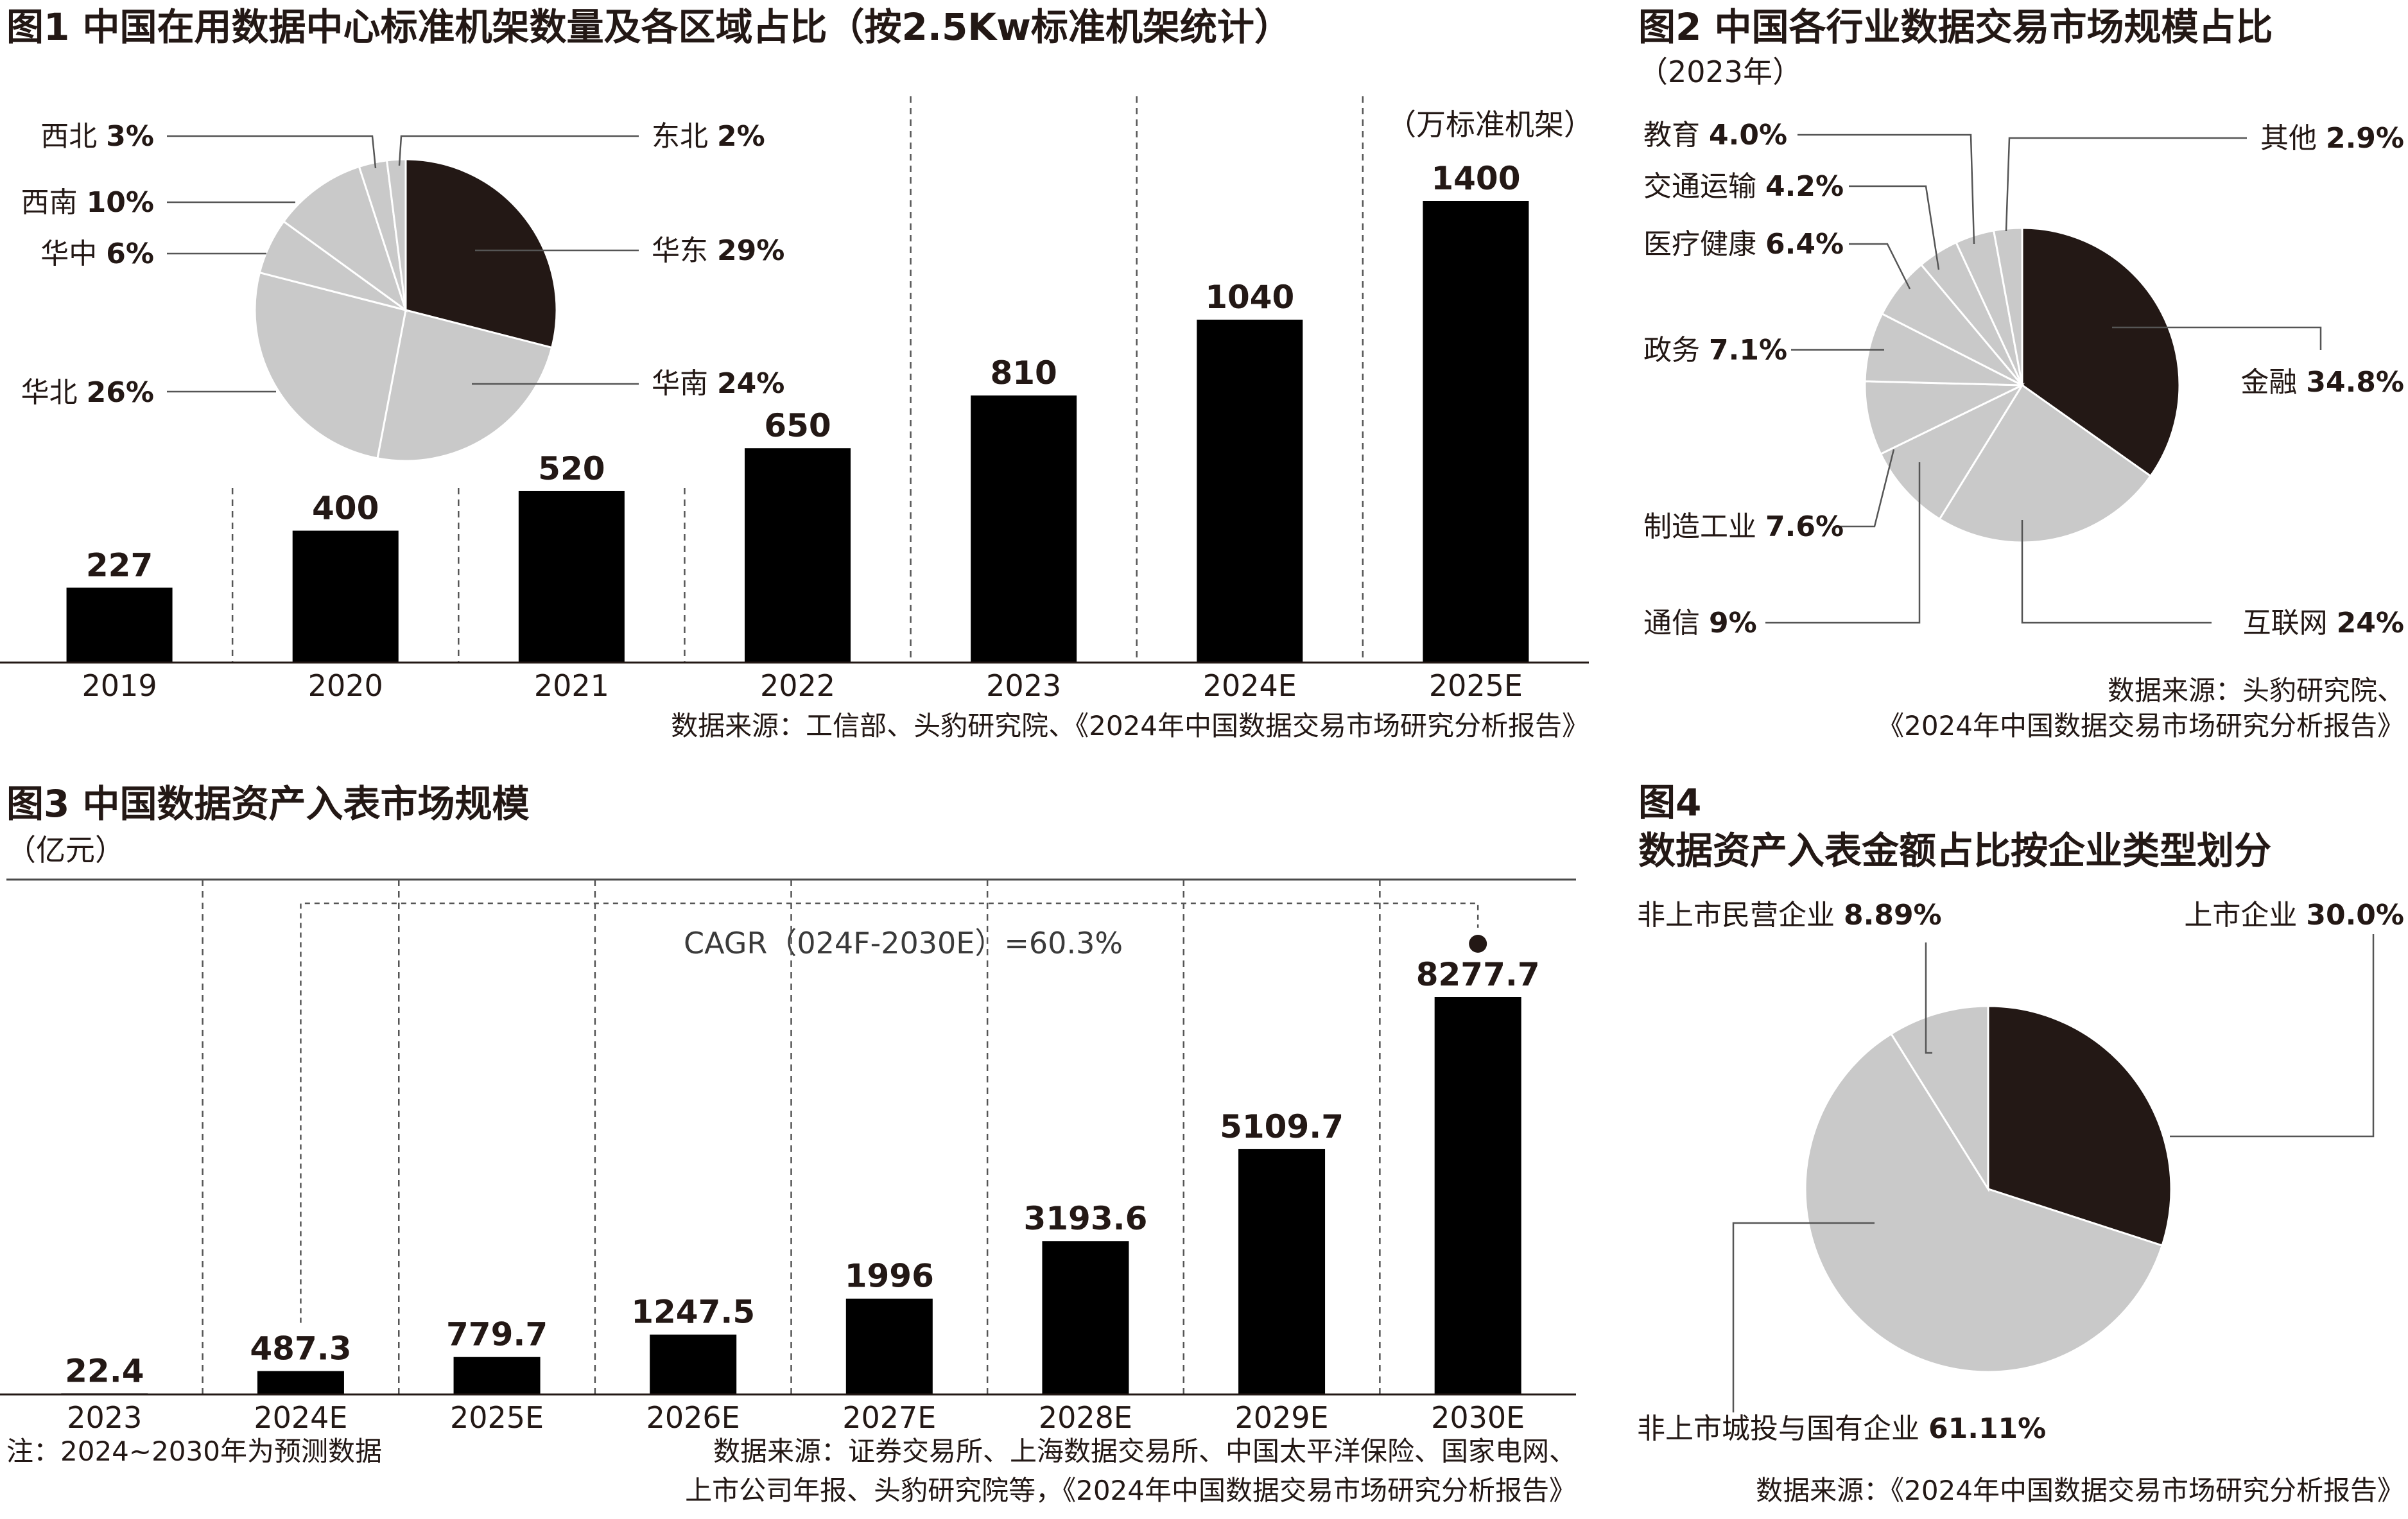 The height and width of the screenshot is (1519, 2408). What do you see at coordinates (1955, 27) in the screenshot?
I see `fig2-title: 图2 中国各行业数据交易市场规模占比` at bounding box center [1955, 27].